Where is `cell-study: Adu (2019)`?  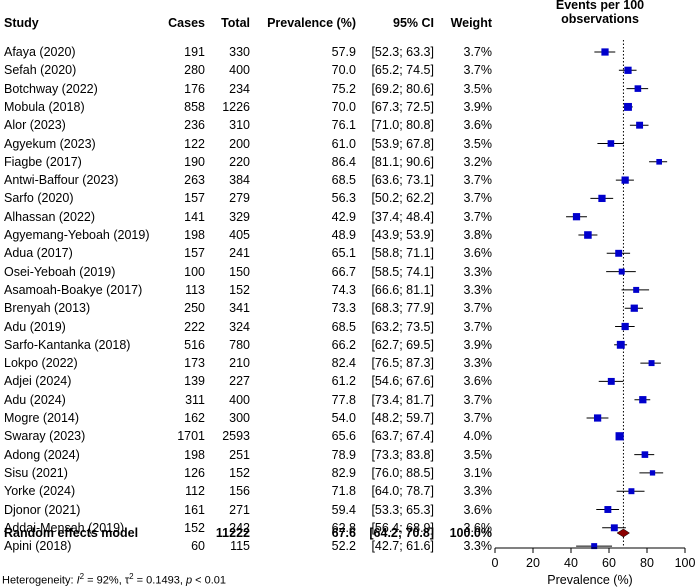 cell-study: Adu (2019) is located at coordinates (35, 326).